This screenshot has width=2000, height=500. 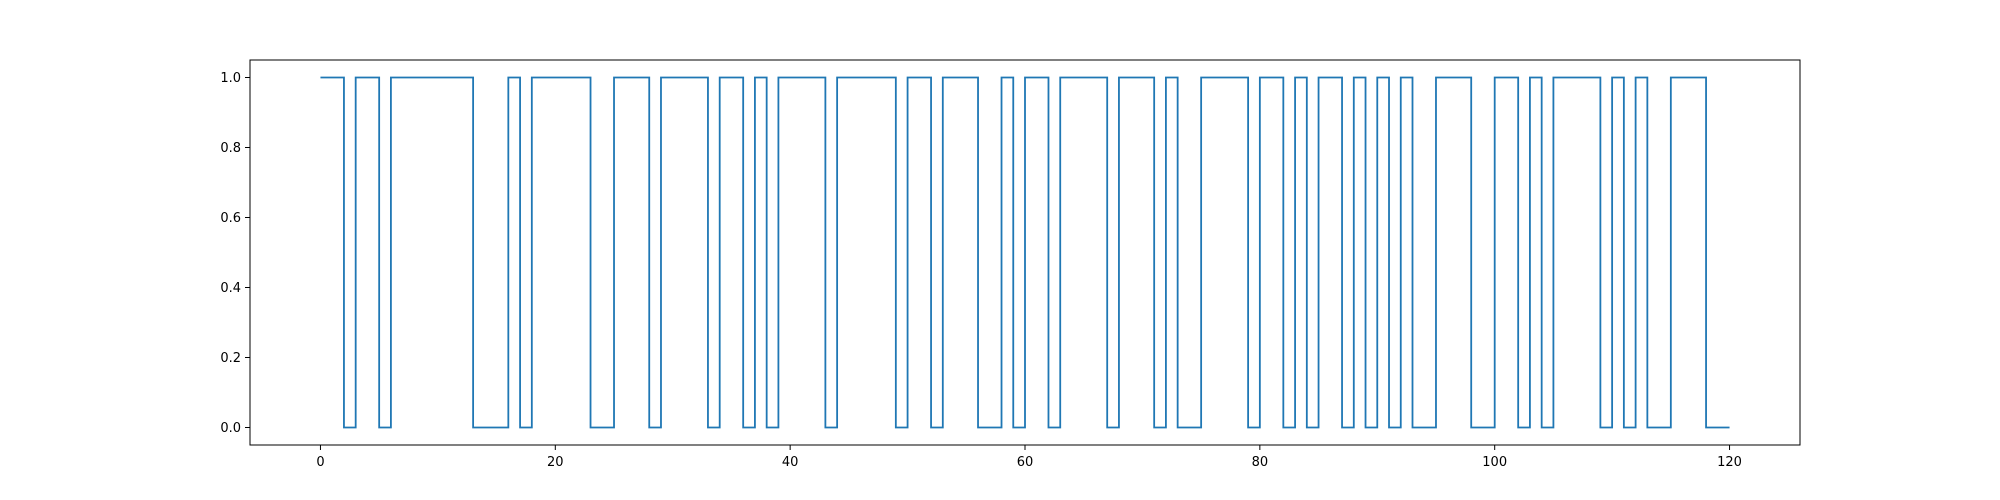 What do you see at coordinates (230, 148) in the screenshot?
I see `y-tick-label: 0.8` at bounding box center [230, 148].